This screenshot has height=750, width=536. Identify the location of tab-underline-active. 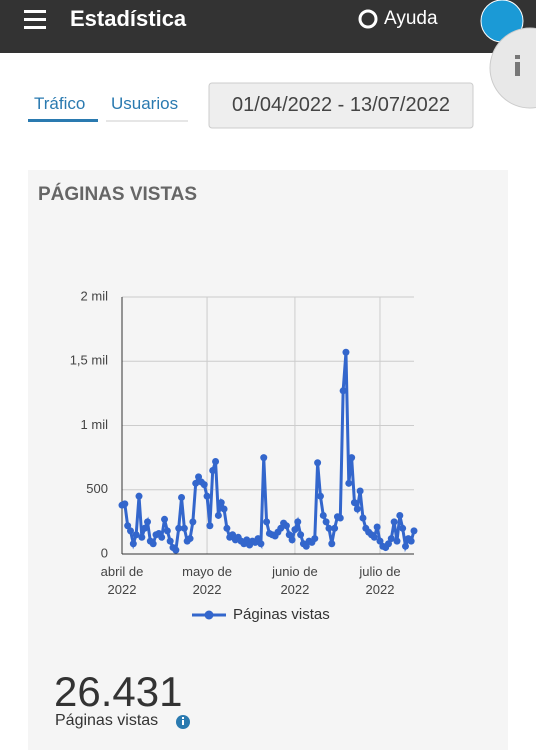
(63, 120).